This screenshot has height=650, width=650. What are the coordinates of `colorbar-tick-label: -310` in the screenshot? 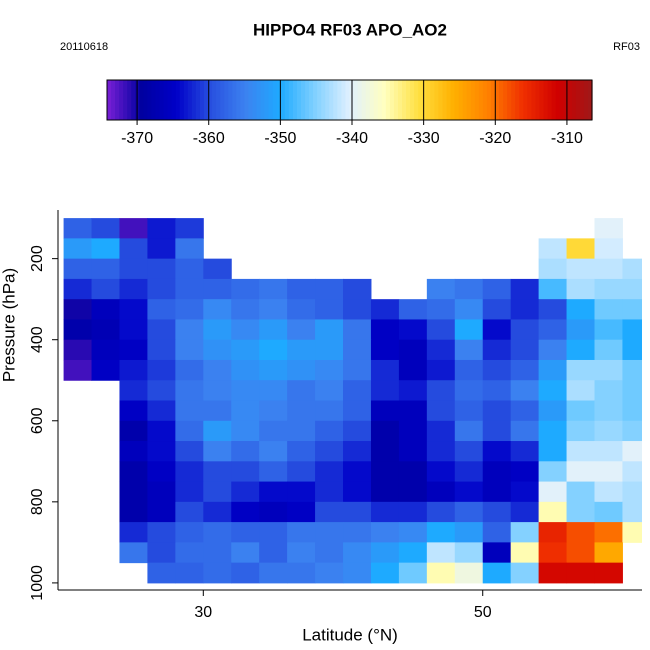 It's located at (567, 138).